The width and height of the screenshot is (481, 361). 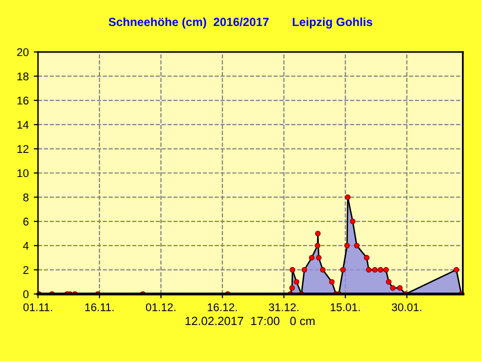 What do you see at coordinates (240, 23) in the screenshot?
I see `chart-title: Schneehöhe (cm) 2016/2017 Leipzig Gohlis` at bounding box center [240, 23].